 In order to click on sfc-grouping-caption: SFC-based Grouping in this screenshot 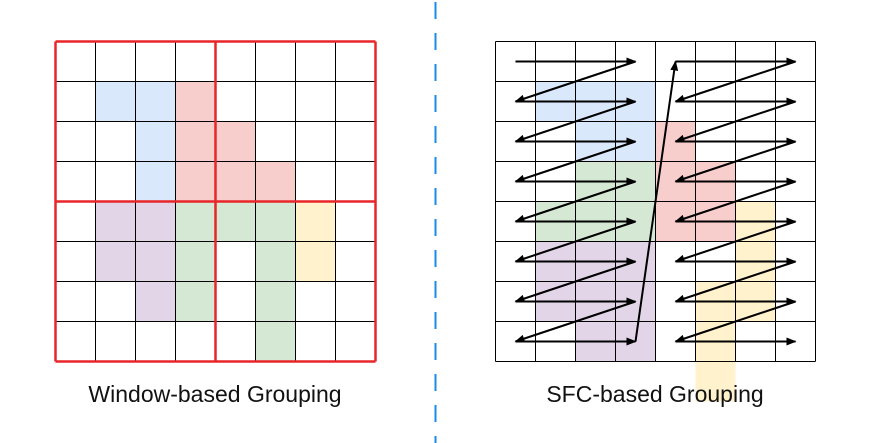, I will do `click(655, 394)`.